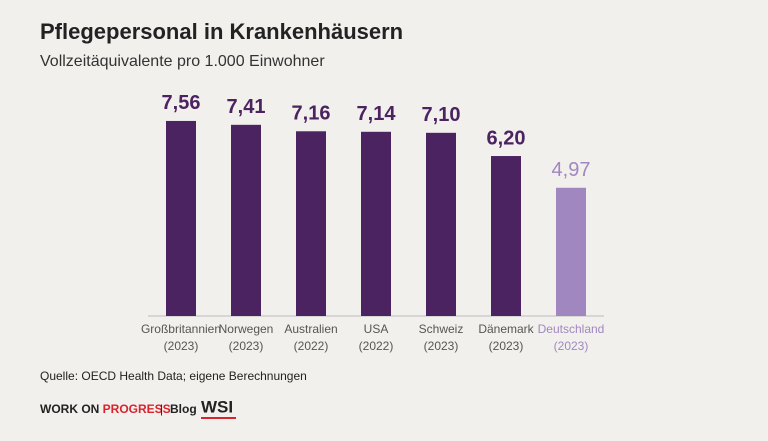 The image size is (768, 441). What do you see at coordinates (441, 115) in the screenshot?
I see `value-label: 7,10` at bounding box center [441, 115].